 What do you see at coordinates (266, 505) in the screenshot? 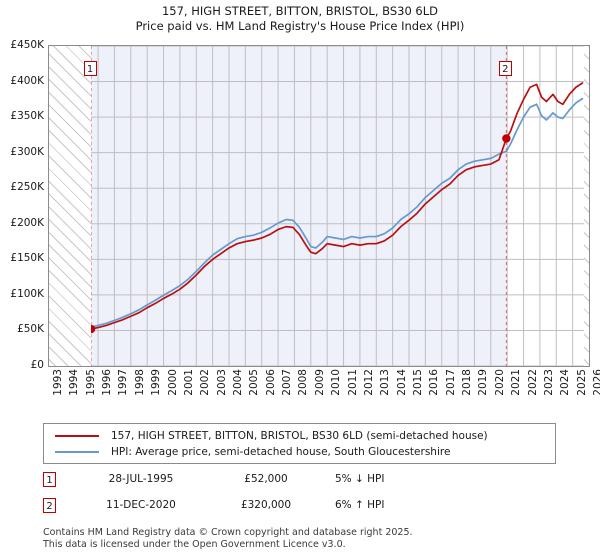
I see `transaction-price: £320,000` at bounding box center [266, 505].